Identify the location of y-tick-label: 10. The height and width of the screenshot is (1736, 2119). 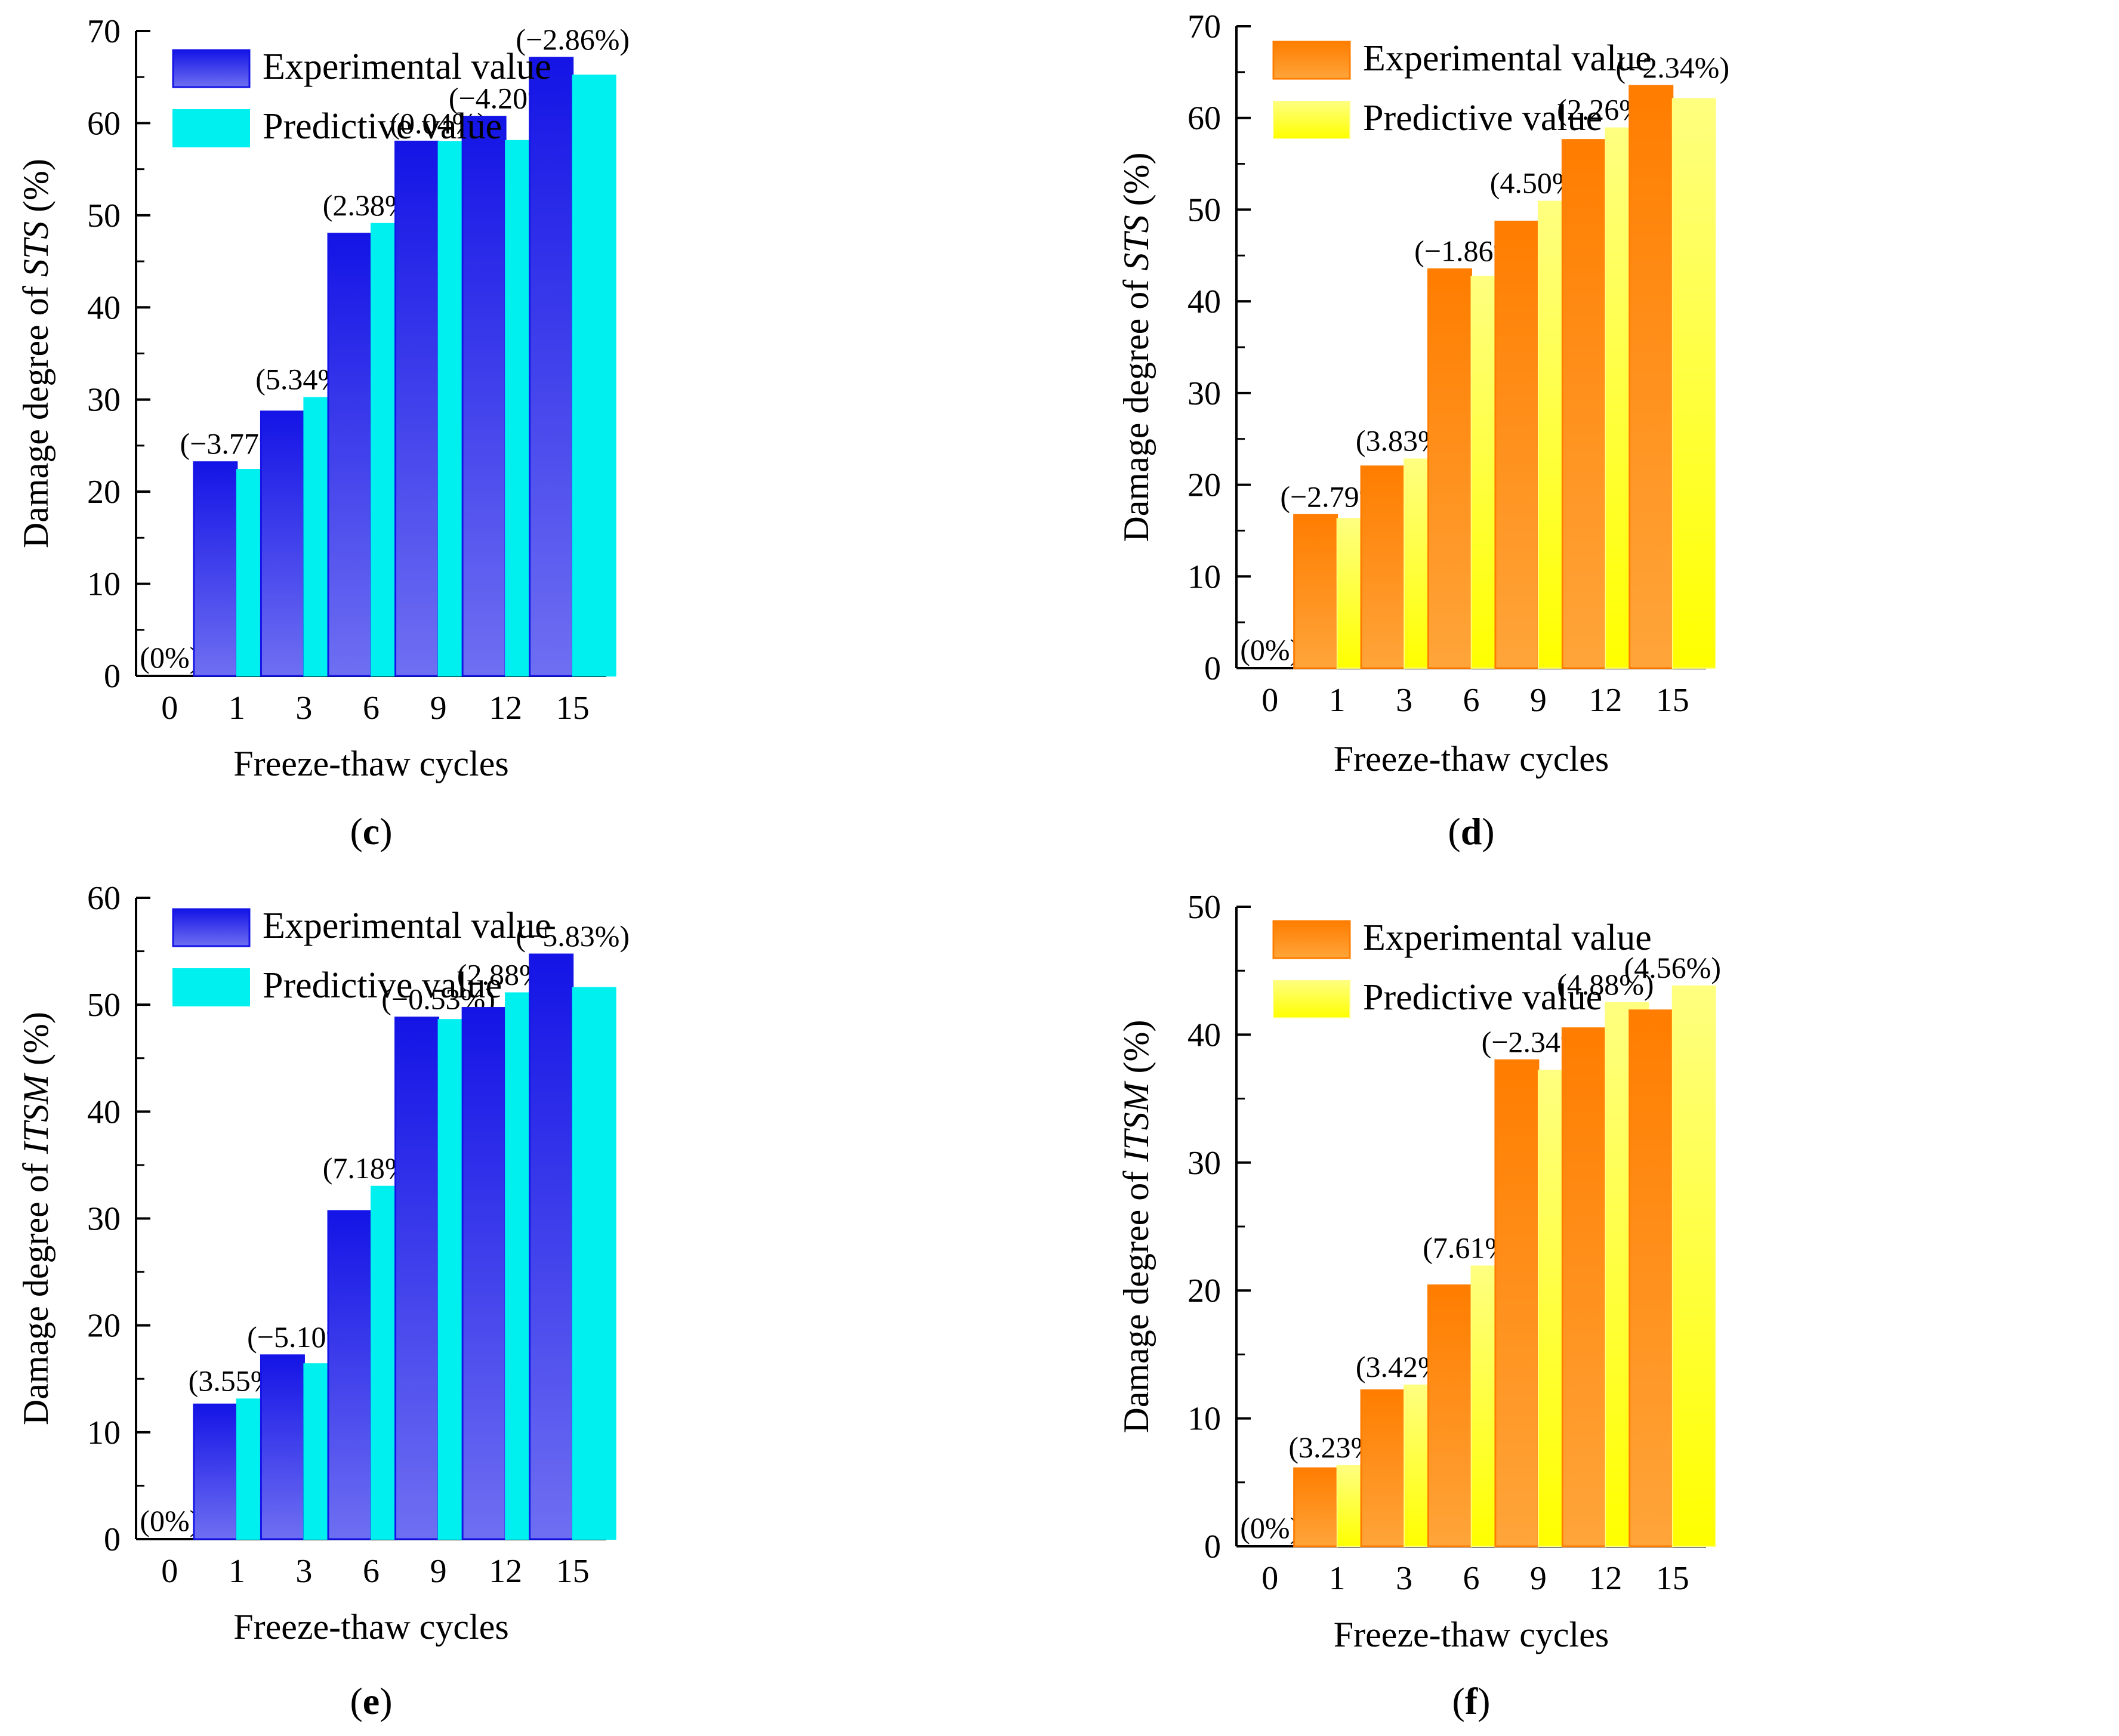
(1204, 576).